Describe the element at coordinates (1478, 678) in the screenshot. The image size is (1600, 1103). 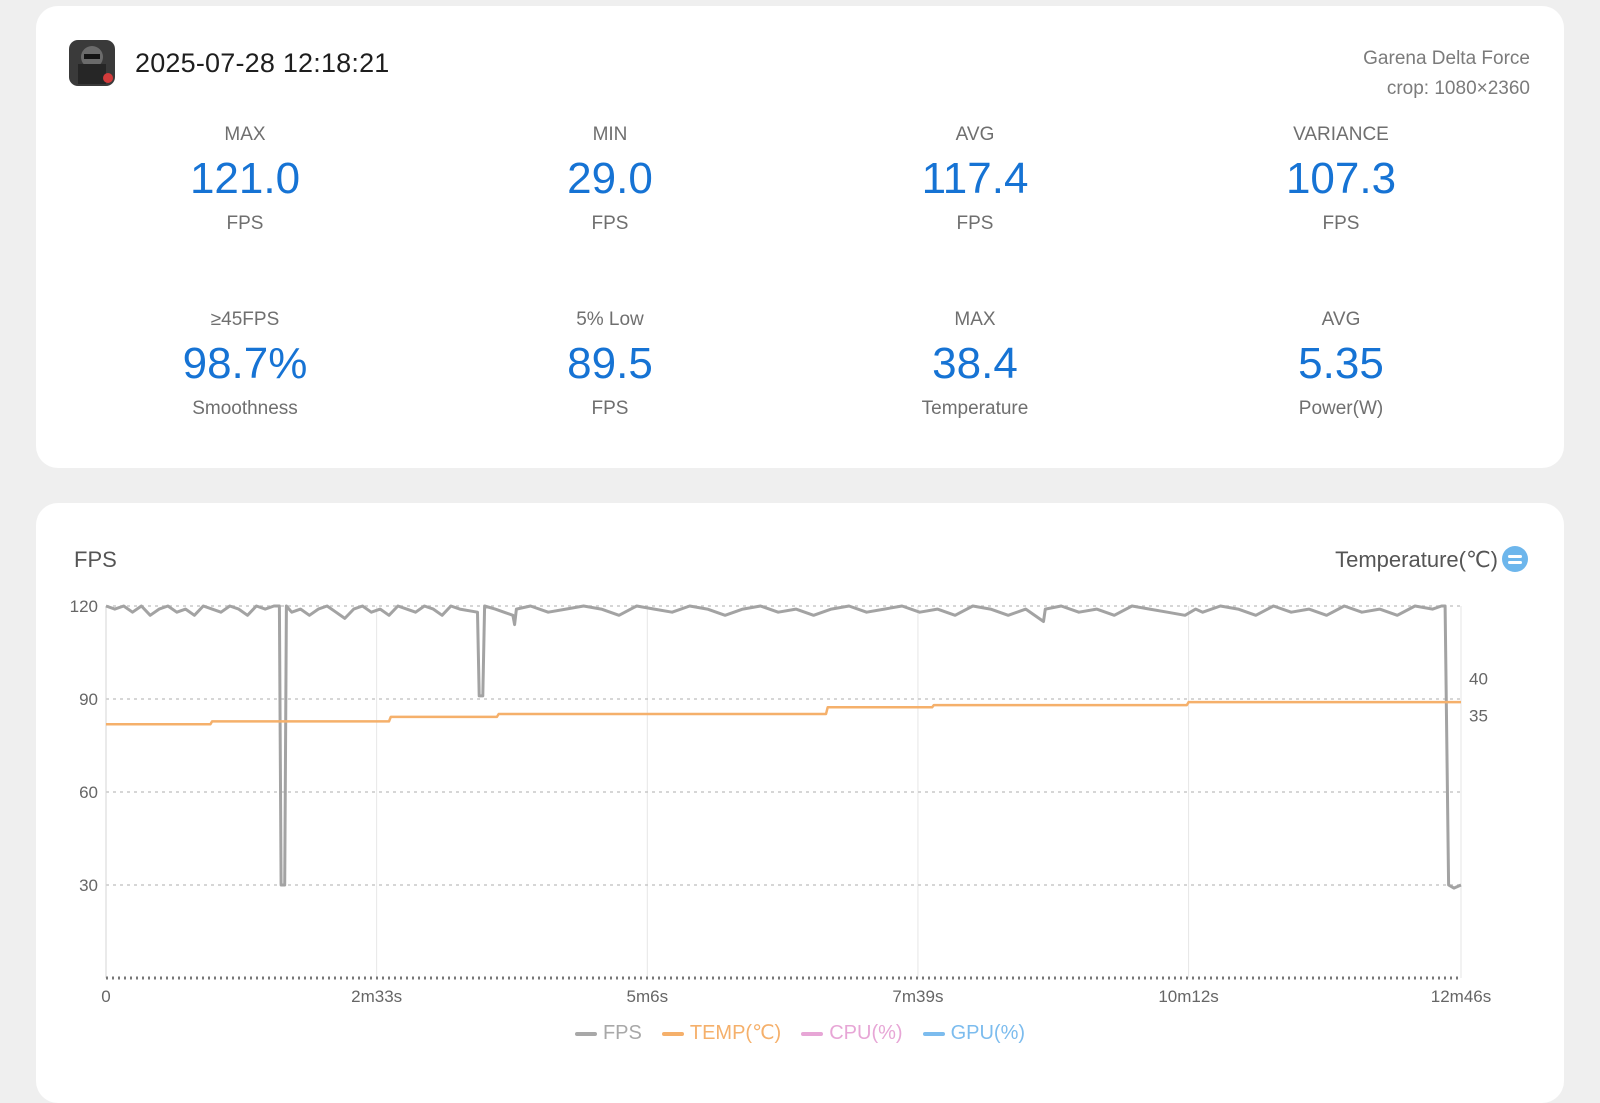
I see `right-y-tick-label: 40` at that location.